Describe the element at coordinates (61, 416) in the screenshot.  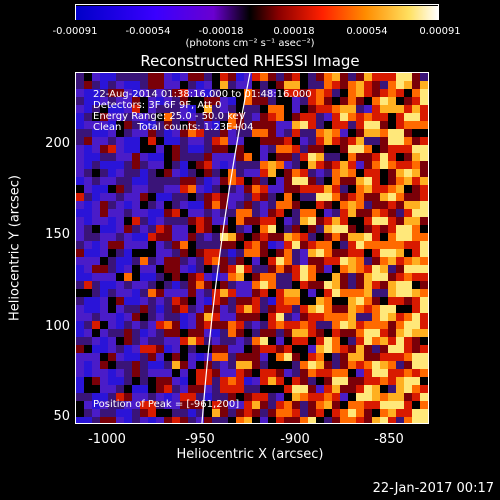
I see `y-tick-label: 50` at that location.